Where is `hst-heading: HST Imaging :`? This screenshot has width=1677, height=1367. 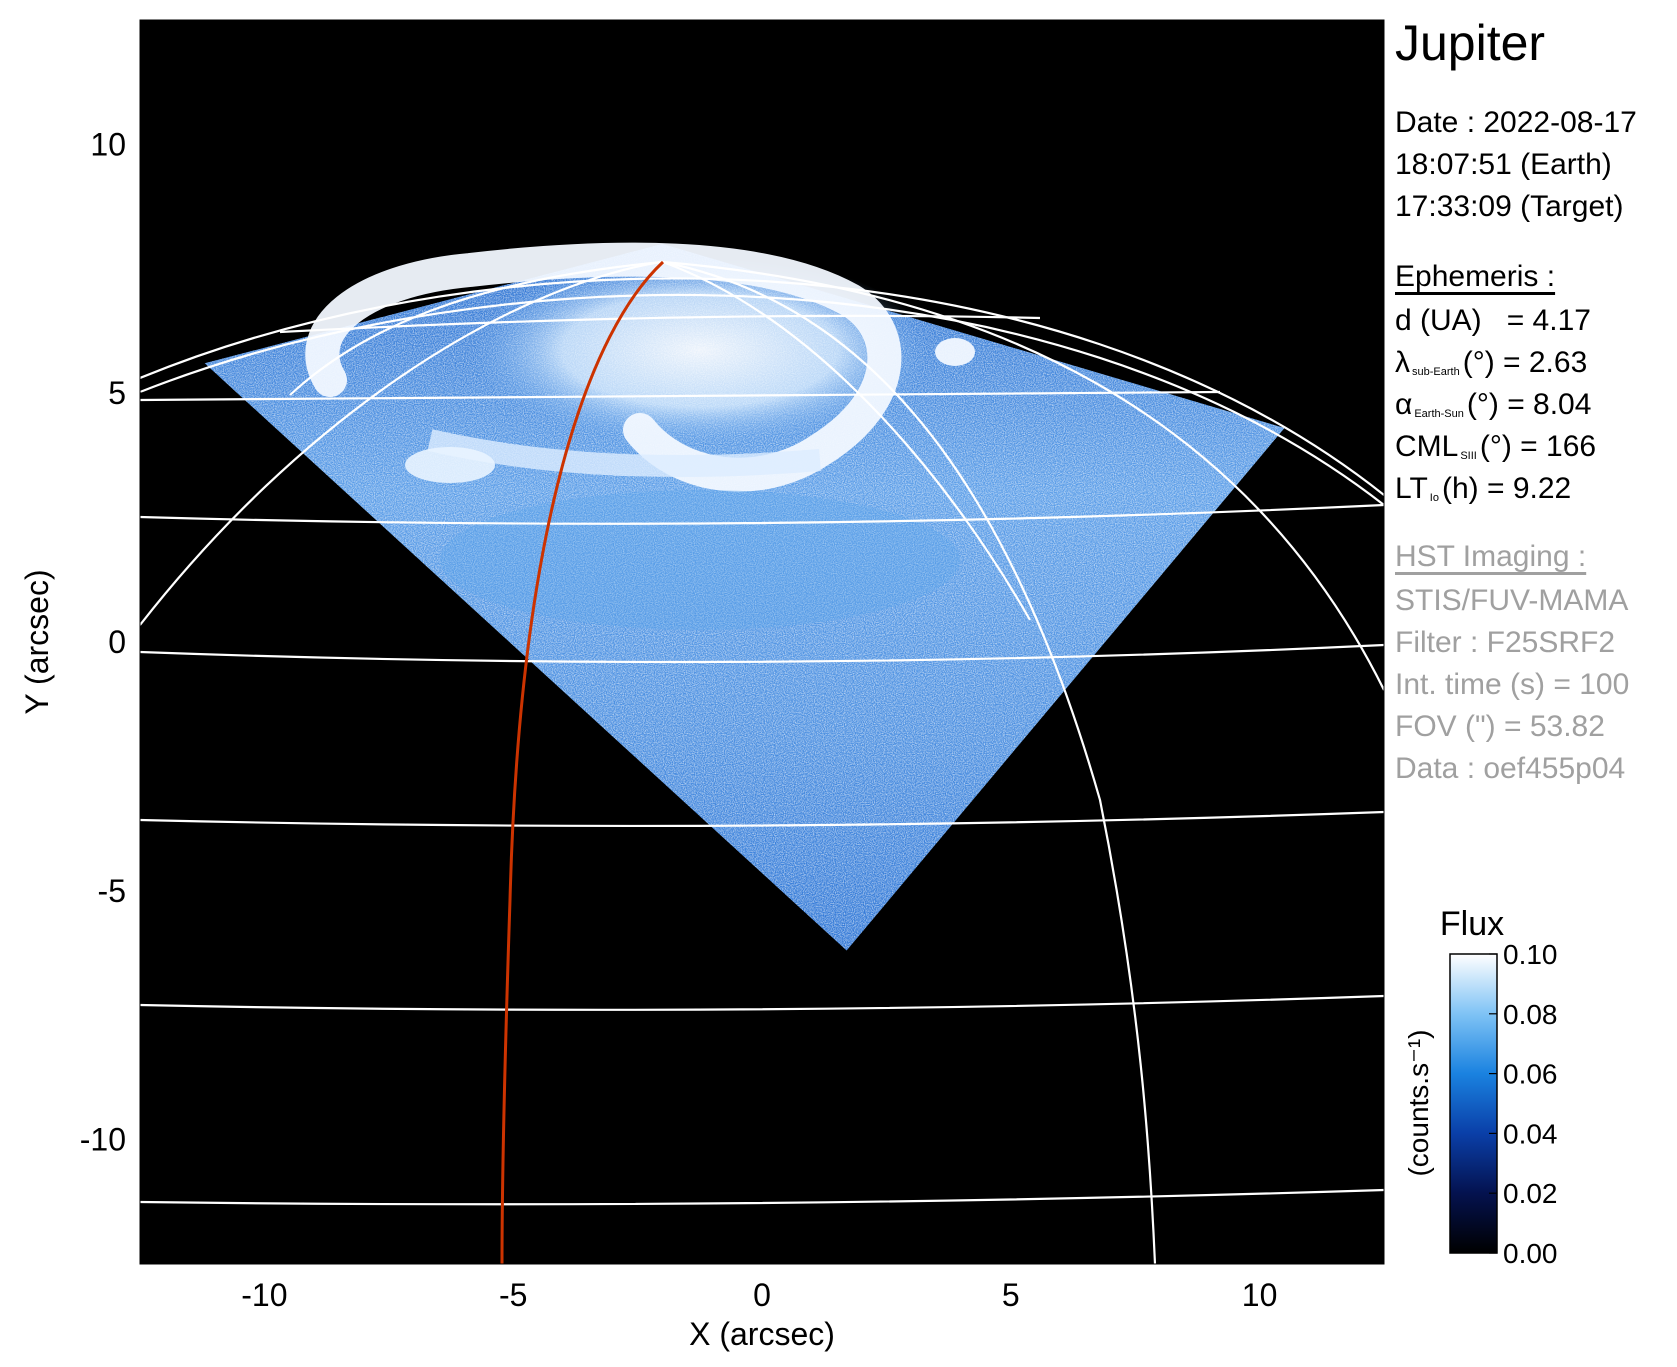 hst-heading: HST Imaging : is located at coordinates (1491, 556).